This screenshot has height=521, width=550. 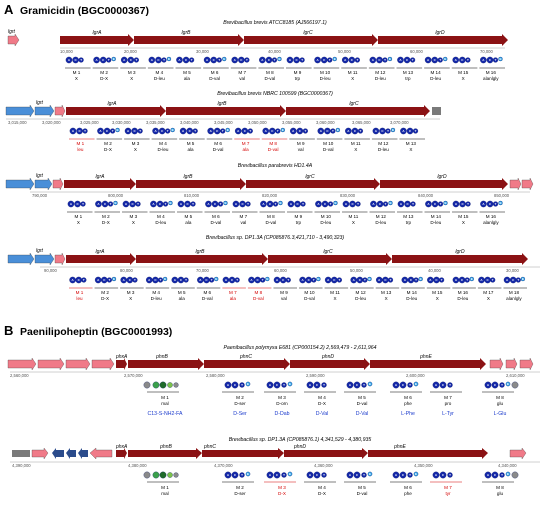 What do you see at coordinates (134, 216) in the screenshot?
I see `module-id: M 3` at bounding box center [134, 216].